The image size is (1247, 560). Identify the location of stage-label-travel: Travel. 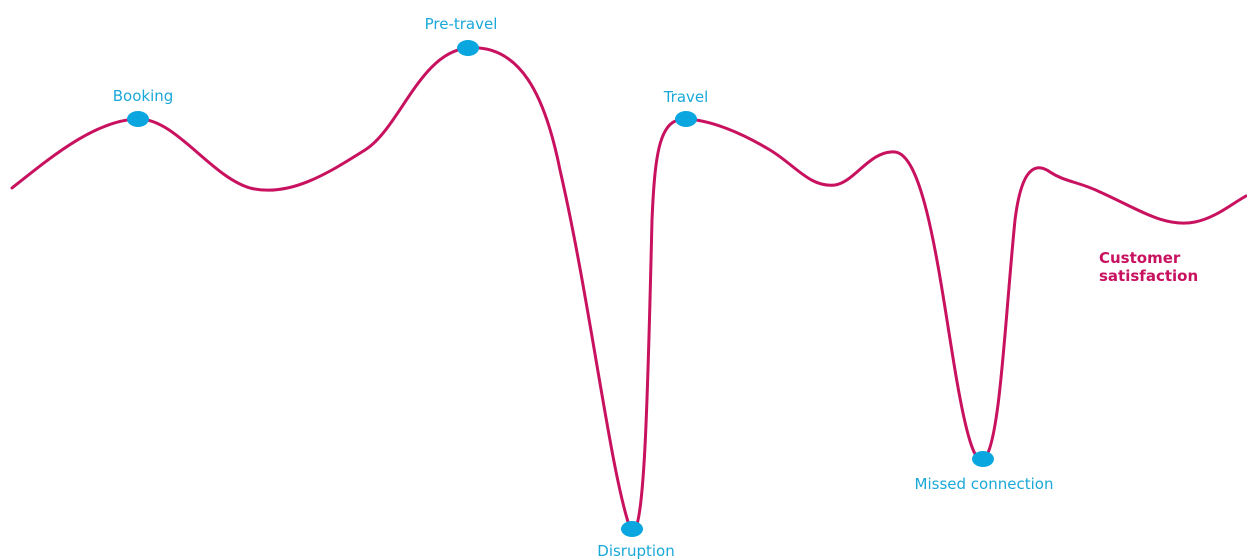
(686, 97).